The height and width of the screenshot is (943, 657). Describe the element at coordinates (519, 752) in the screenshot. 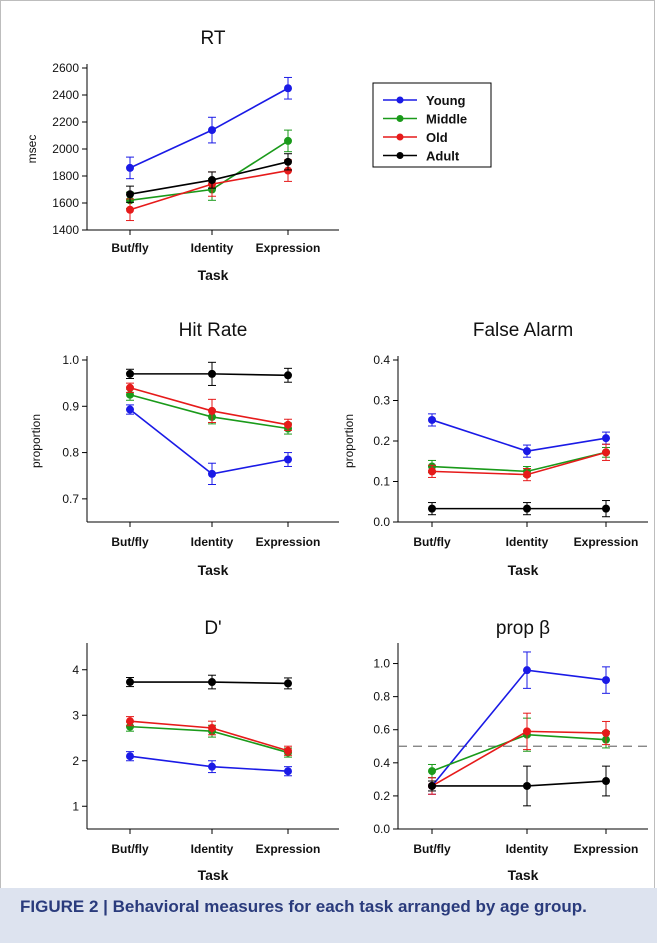

I see `series-middle-line` at that location.